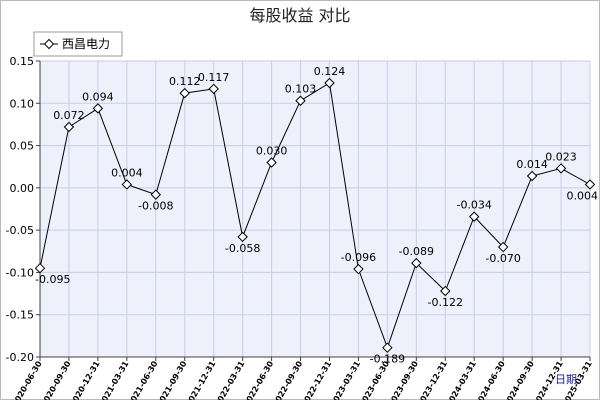 This screenshot has height=400, width=600. Describe the element at coordinates (416, 251) in the screenshot. I see `data-label: -0.089` at that location.